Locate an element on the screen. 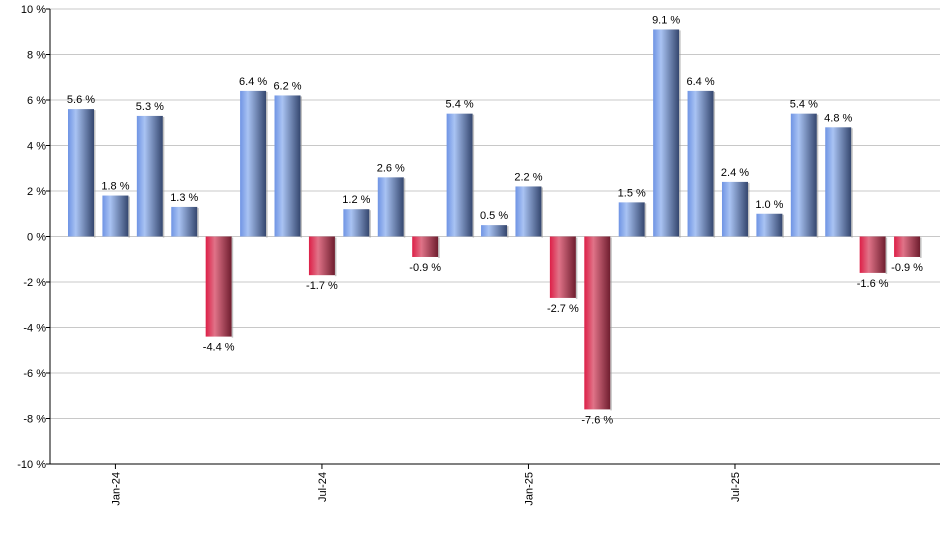 The width and height of the screenshot is (940, 555). value-label: -7.6 % is located at coordinates (597, 420).